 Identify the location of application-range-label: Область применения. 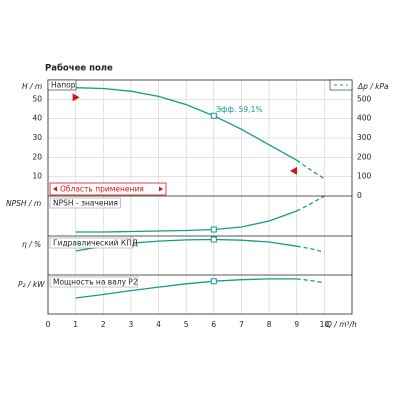
(102, 189).